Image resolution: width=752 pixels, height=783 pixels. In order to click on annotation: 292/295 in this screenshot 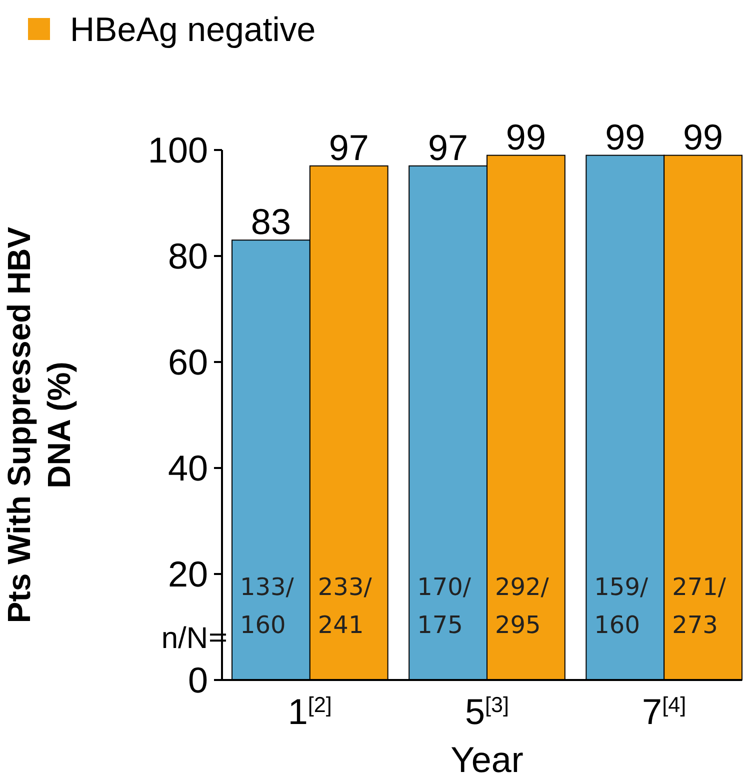, I will do `click(522, 606)`.